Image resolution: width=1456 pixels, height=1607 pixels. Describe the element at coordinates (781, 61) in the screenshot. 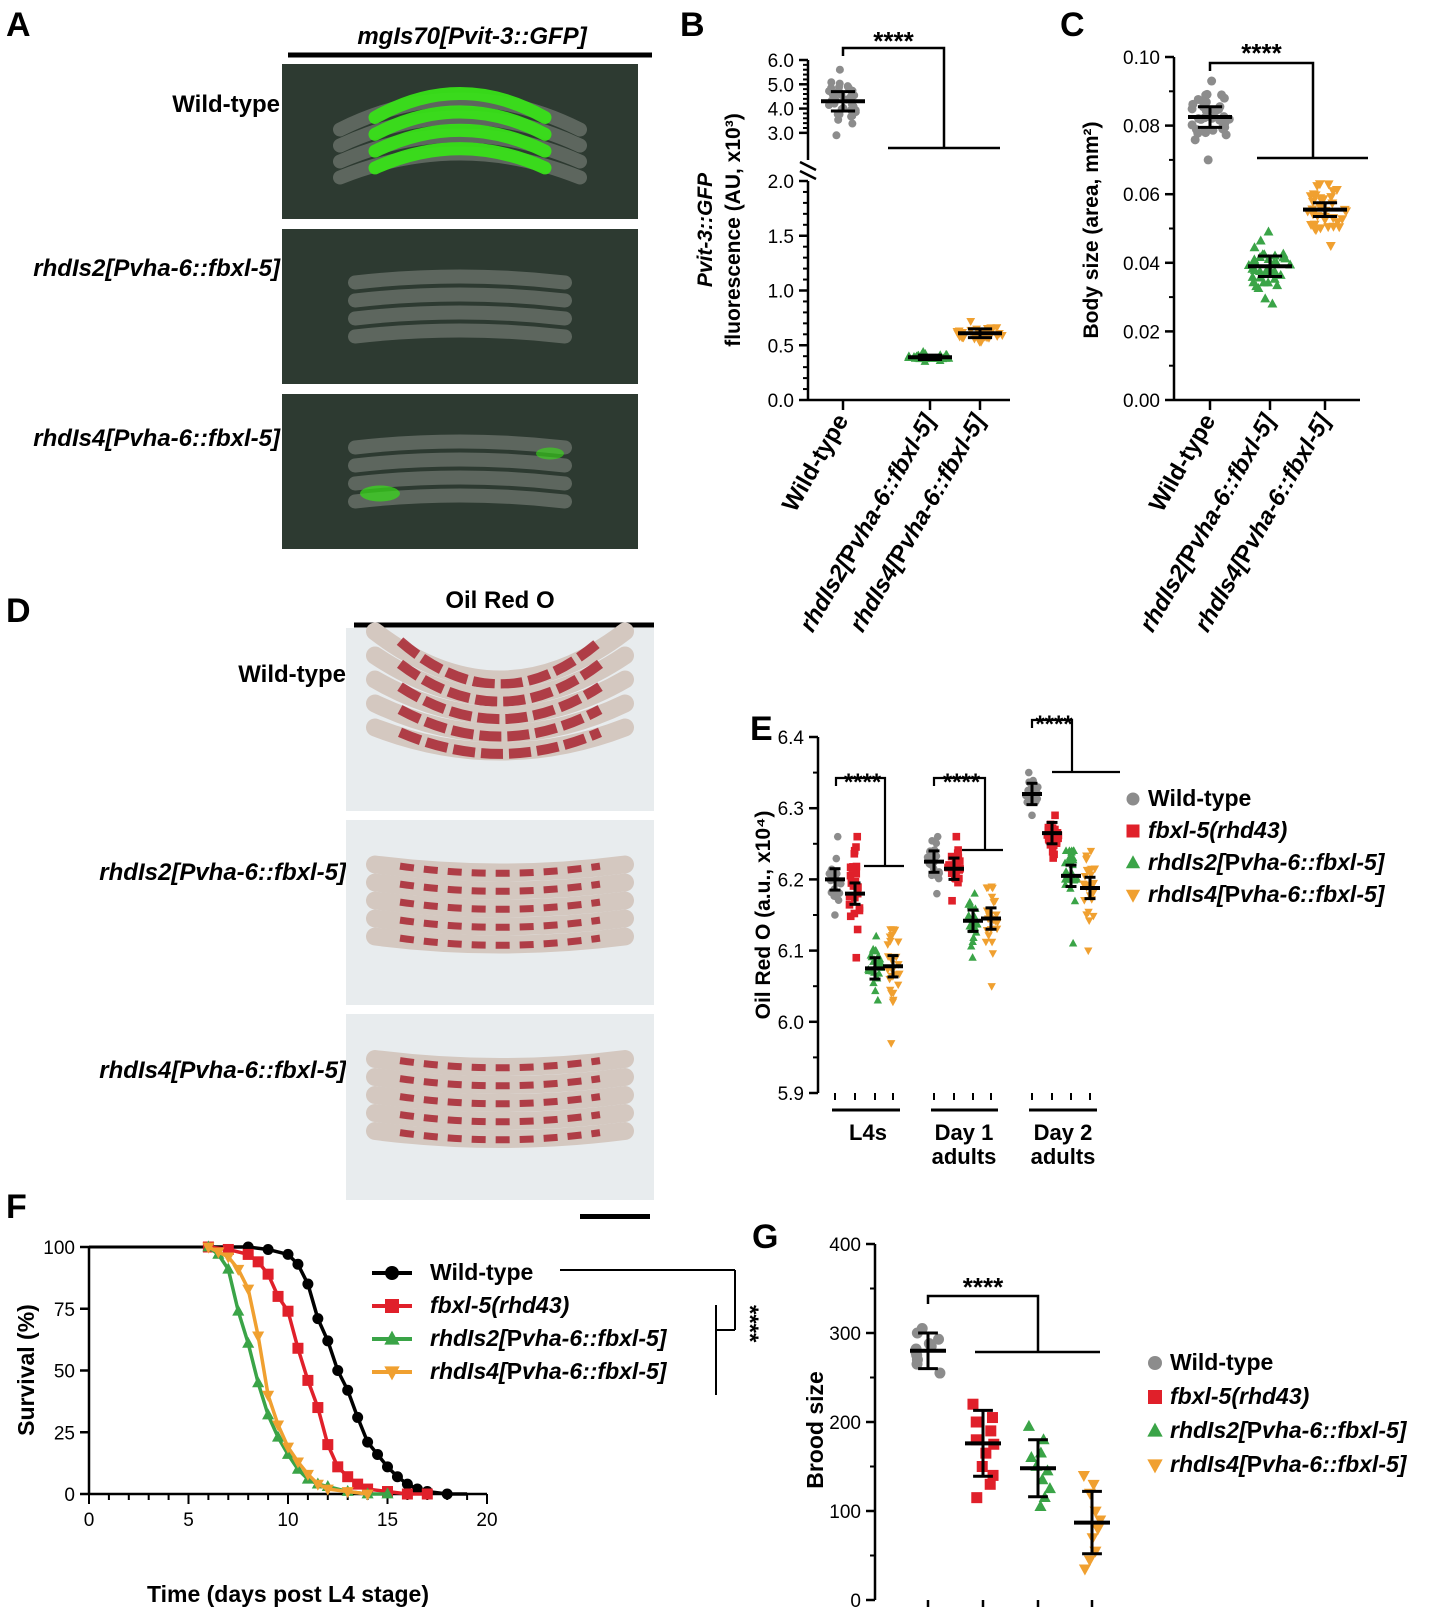

I see `chart-b-upper-y-tick-label: 6.0` at that location.